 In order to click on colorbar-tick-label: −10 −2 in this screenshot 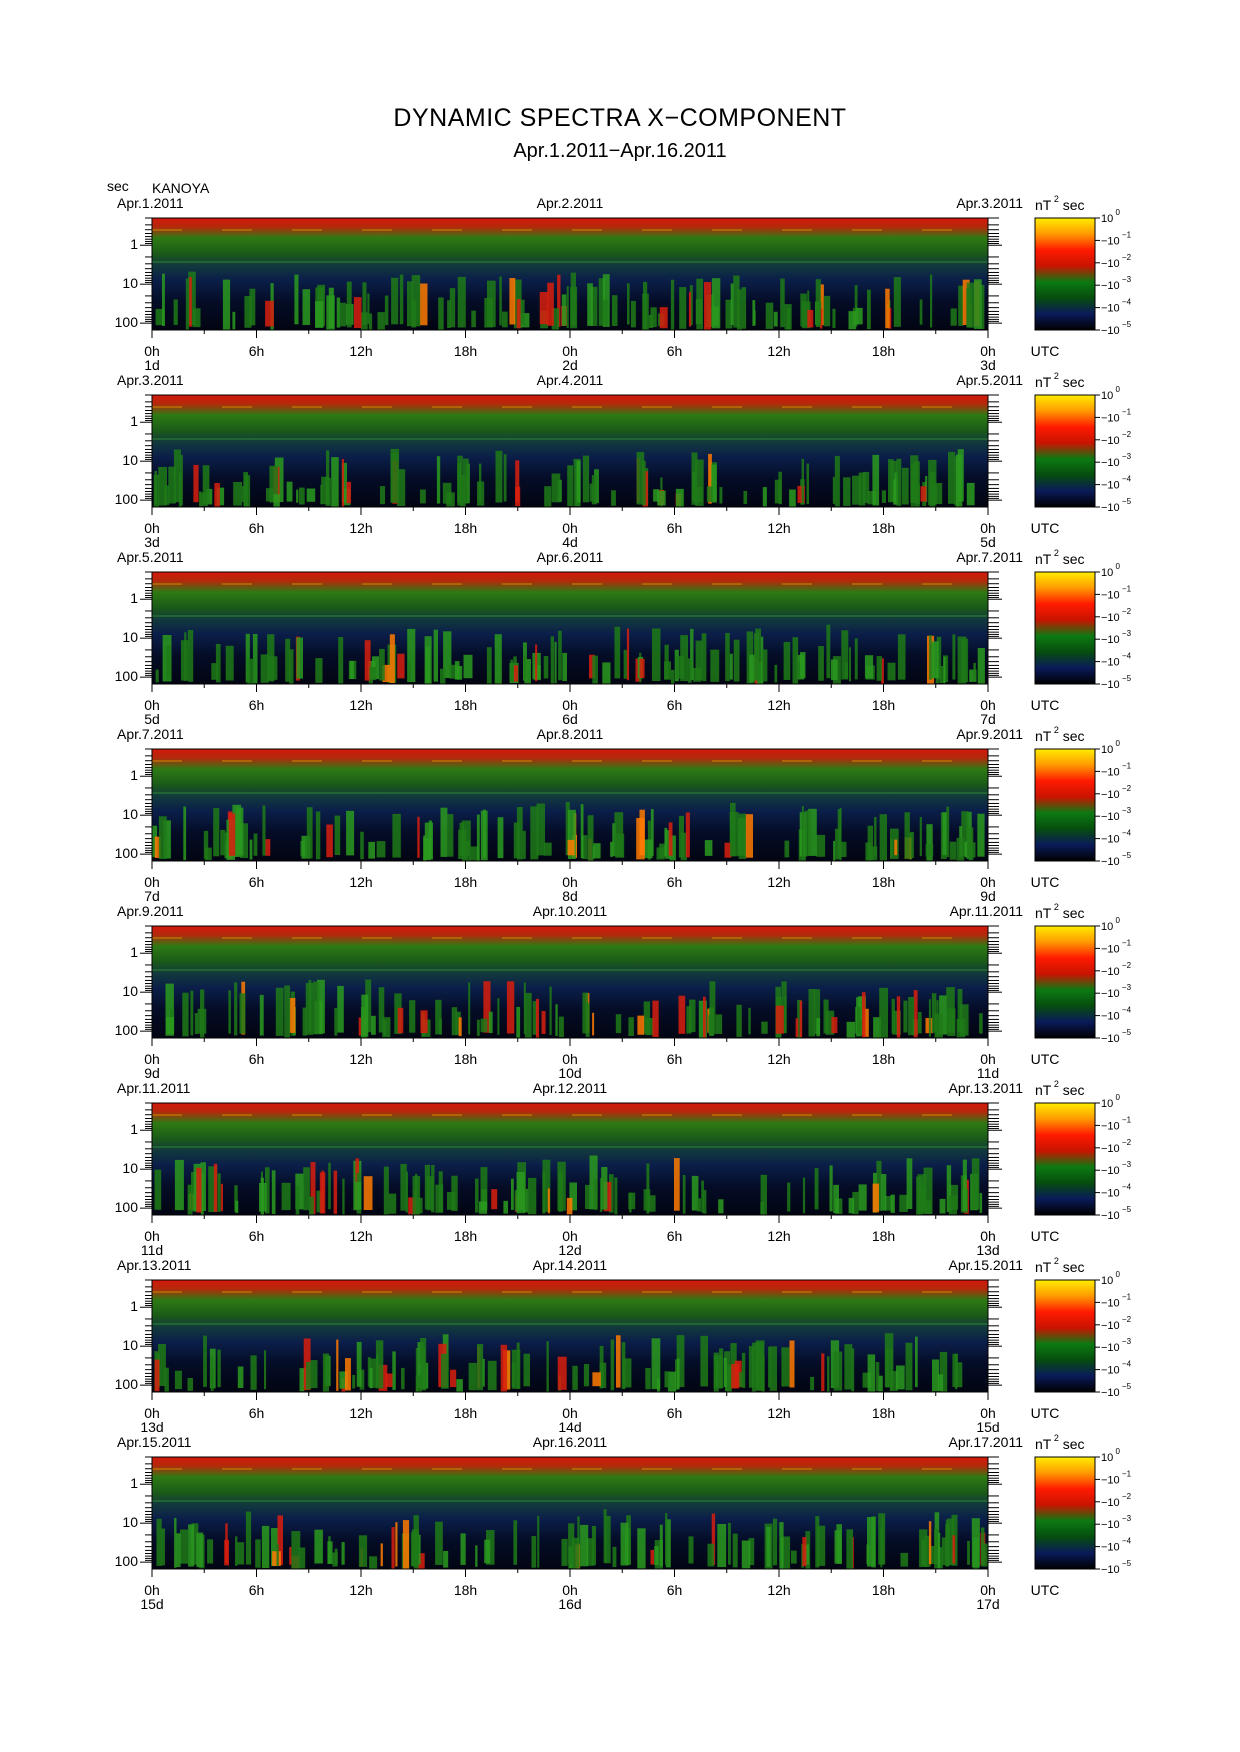, I will do `click(1116, 1323)`.